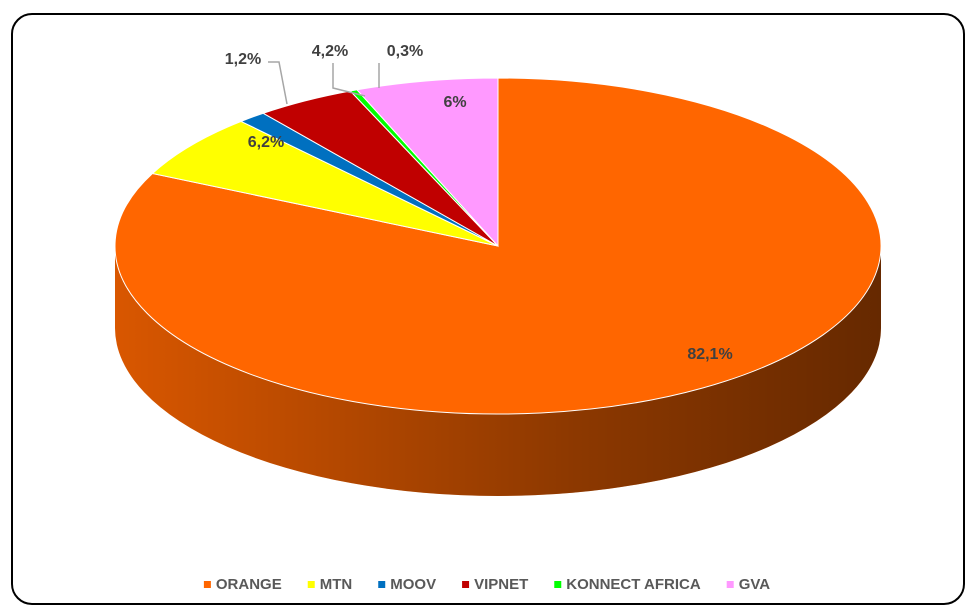 The image size is (974, 612). What do you see at coordinates (266, 142) in the screenshot?
I see `data-label: 6,2%` at bounding box center [266, 142].